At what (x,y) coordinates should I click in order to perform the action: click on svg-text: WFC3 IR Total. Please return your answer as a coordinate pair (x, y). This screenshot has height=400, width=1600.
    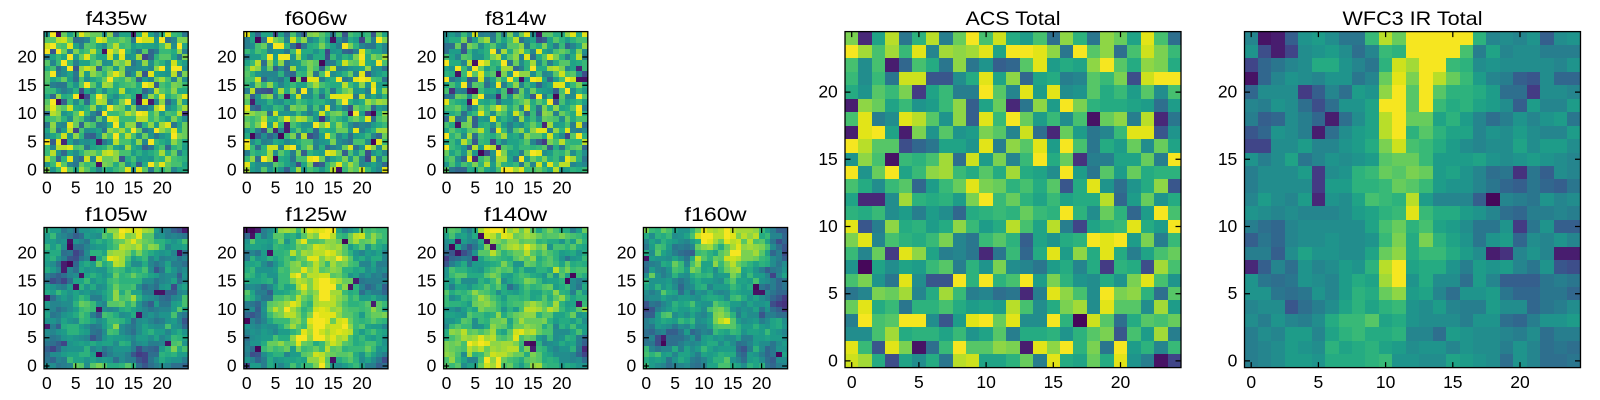
    Looking at the image, I should click on (1413, 19).